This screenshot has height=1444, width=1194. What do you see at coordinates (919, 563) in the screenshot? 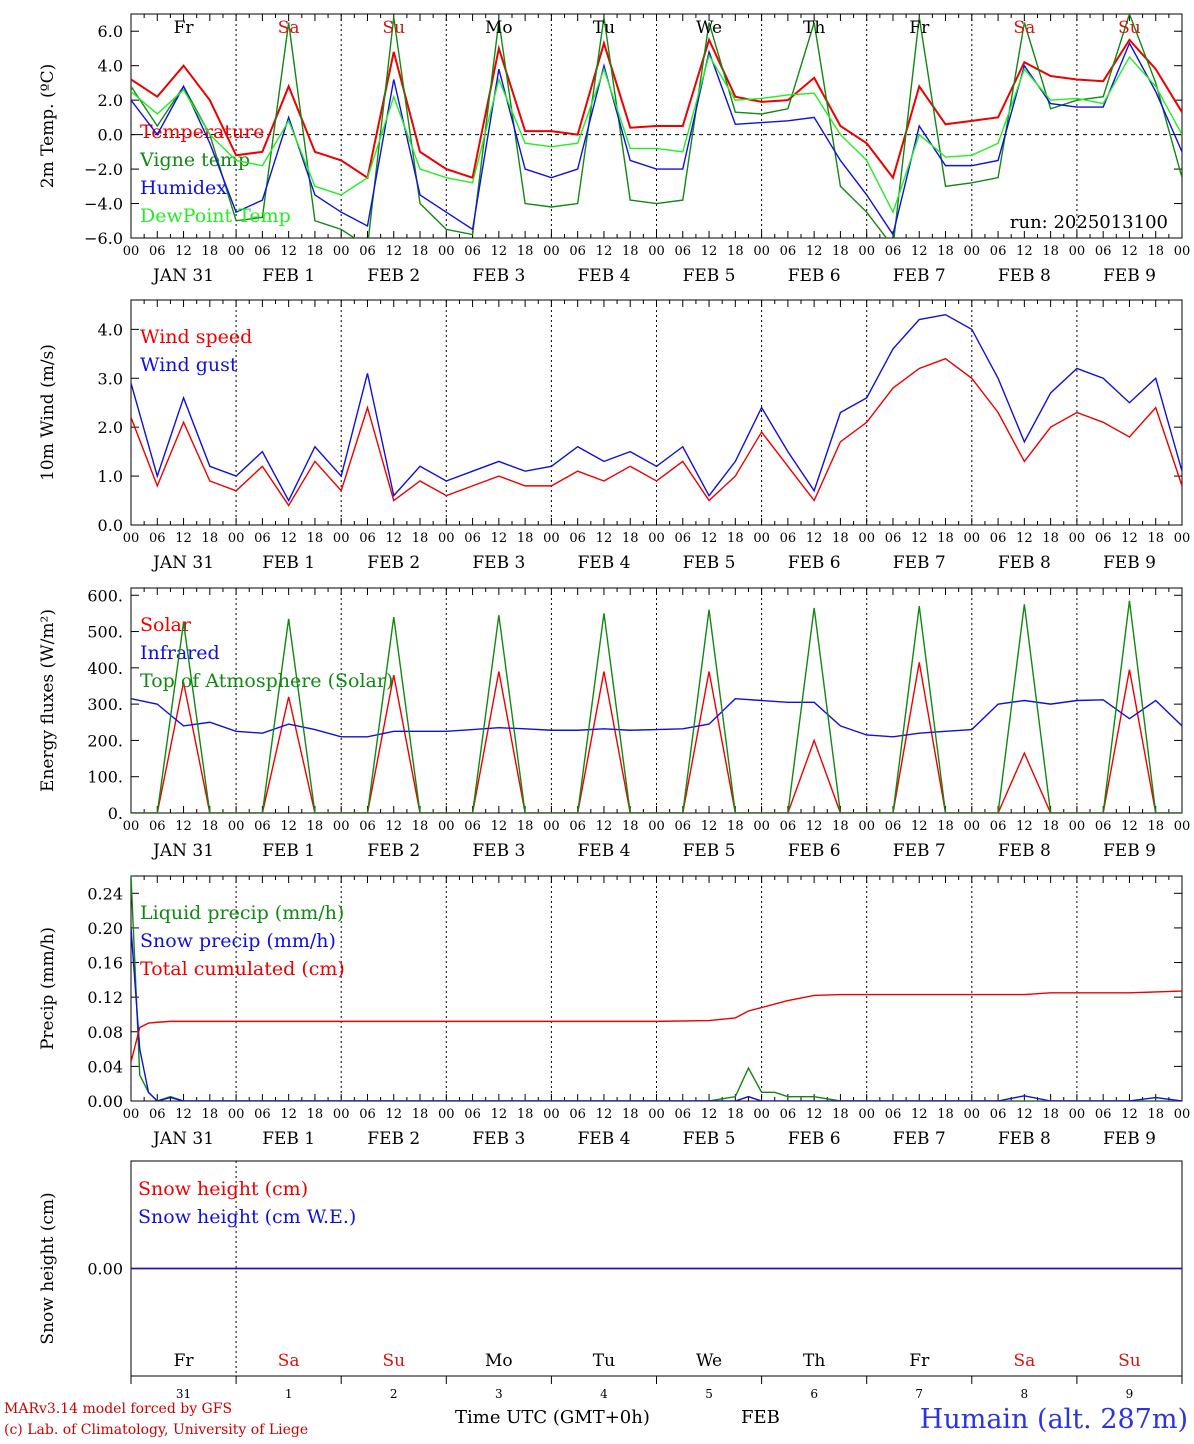
I see `date-label: FEB 7` at bounding box center [919, 563].